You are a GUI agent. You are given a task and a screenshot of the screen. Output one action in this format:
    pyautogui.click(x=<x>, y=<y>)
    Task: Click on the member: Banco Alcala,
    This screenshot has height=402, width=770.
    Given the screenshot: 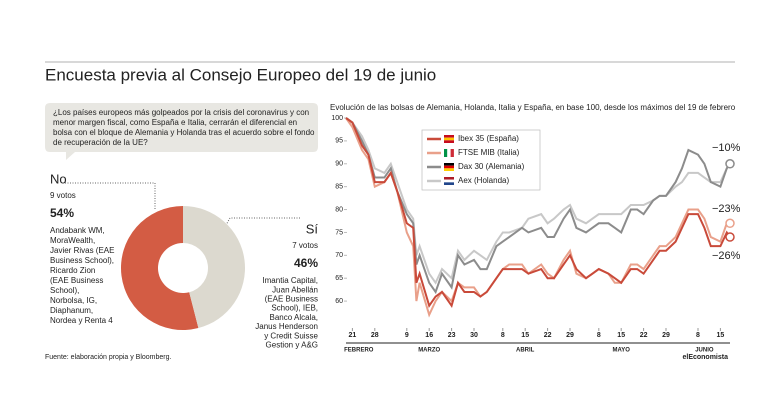 What is the action you would take?
    pyautogui.click(x=294, y=317)
    